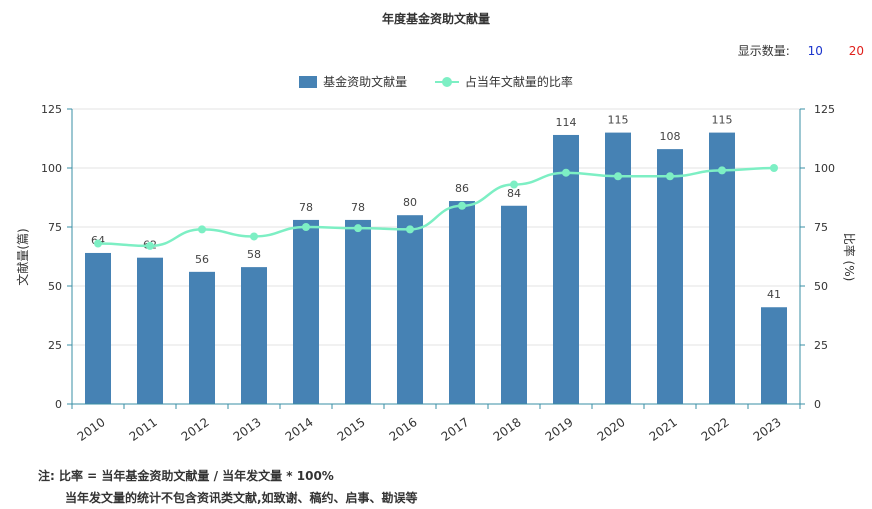 This screenshot has height=509, width=872. What do you see at coordinates (195, 429) in the screenshot?
I see `x-tick-label: 2012` at bounding box center [195, 429].